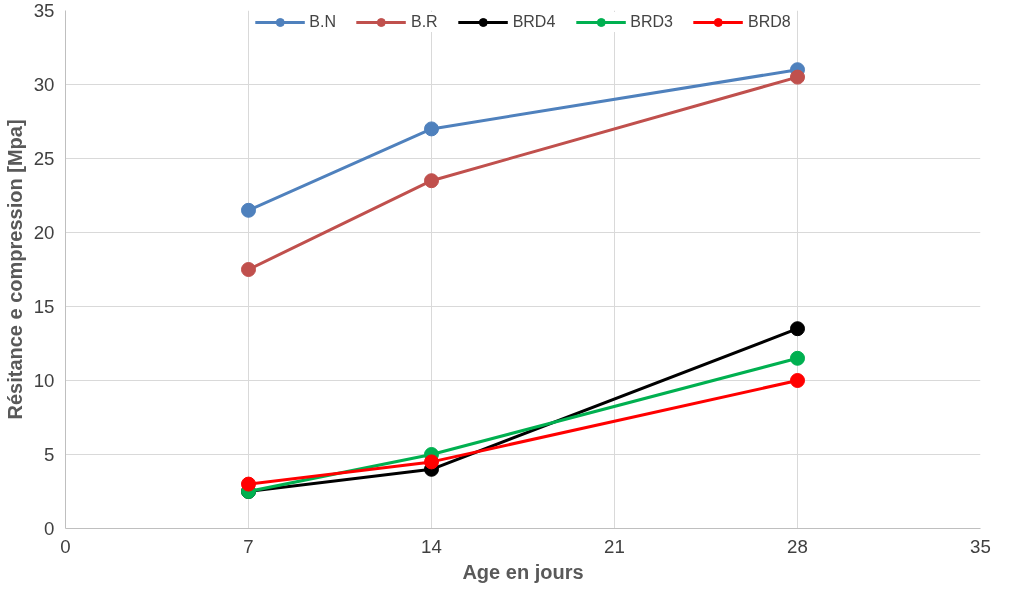 The image size is (1012, 595). Describe the element at coordinates (14, 269) in the screenshot. I see `y-axis-title: Résitance e compression [Mpa]` at that location.